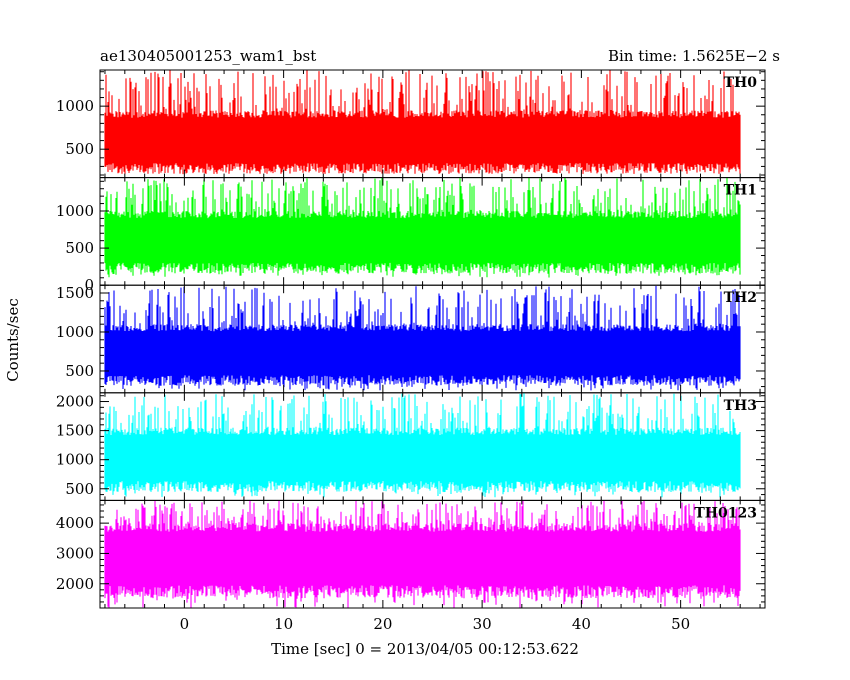  What do you see at coordinates (740, 406) in the screenshot?
I see `panel-label-th3: TH3` at bounding box center [740, 406].